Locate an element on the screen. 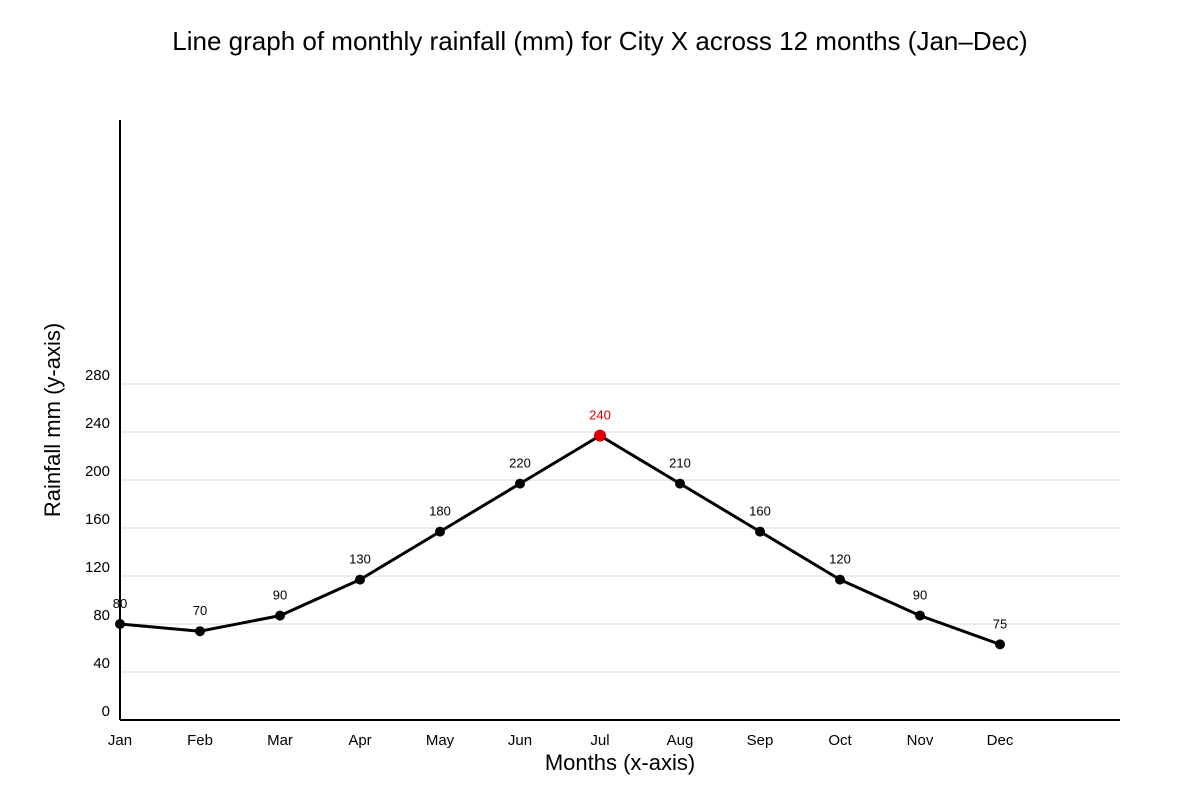  data-point-dec is located at coordinates (1000, 644).